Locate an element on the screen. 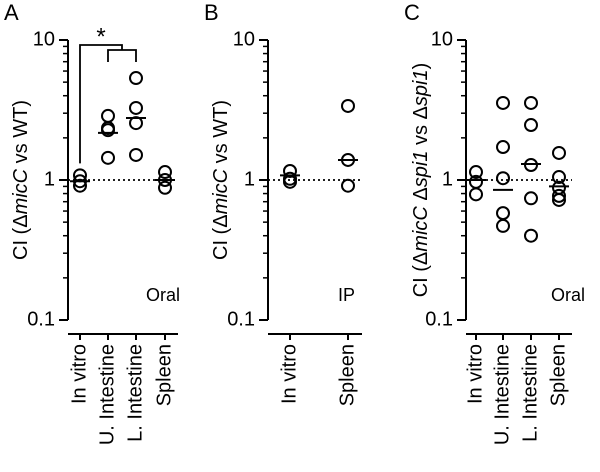  annotation: IP is located at coordinates (346, 295).